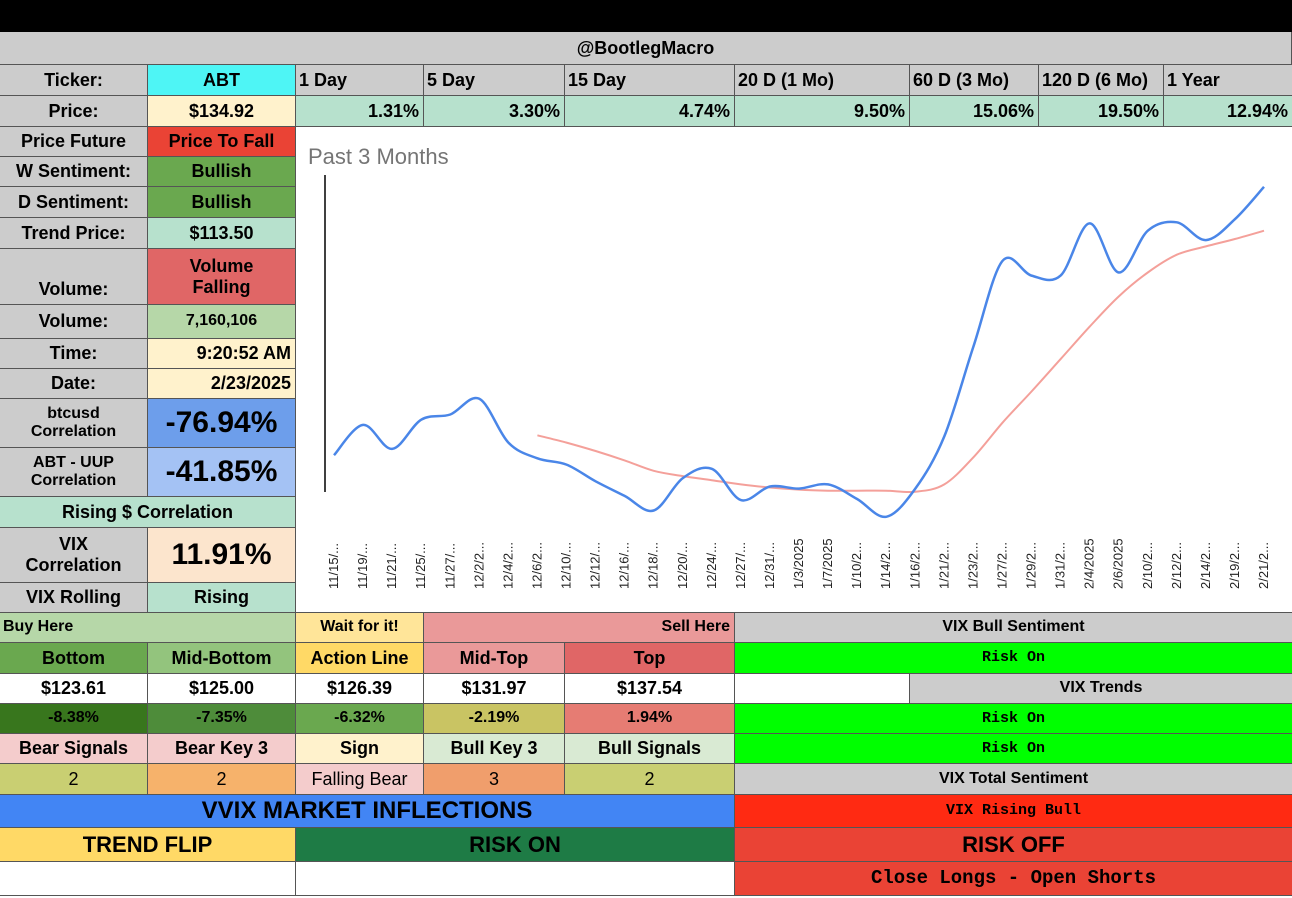  I want to click on sell-here-label: Sell Here, so click(579, 628).